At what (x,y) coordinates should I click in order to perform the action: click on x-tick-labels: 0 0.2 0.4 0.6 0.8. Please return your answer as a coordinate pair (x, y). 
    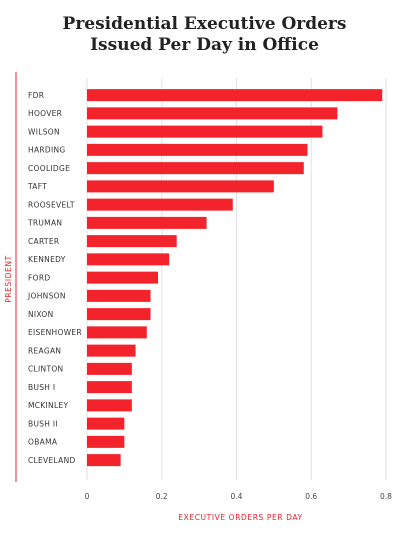
    Looking at the image, I should click on (239, 496).